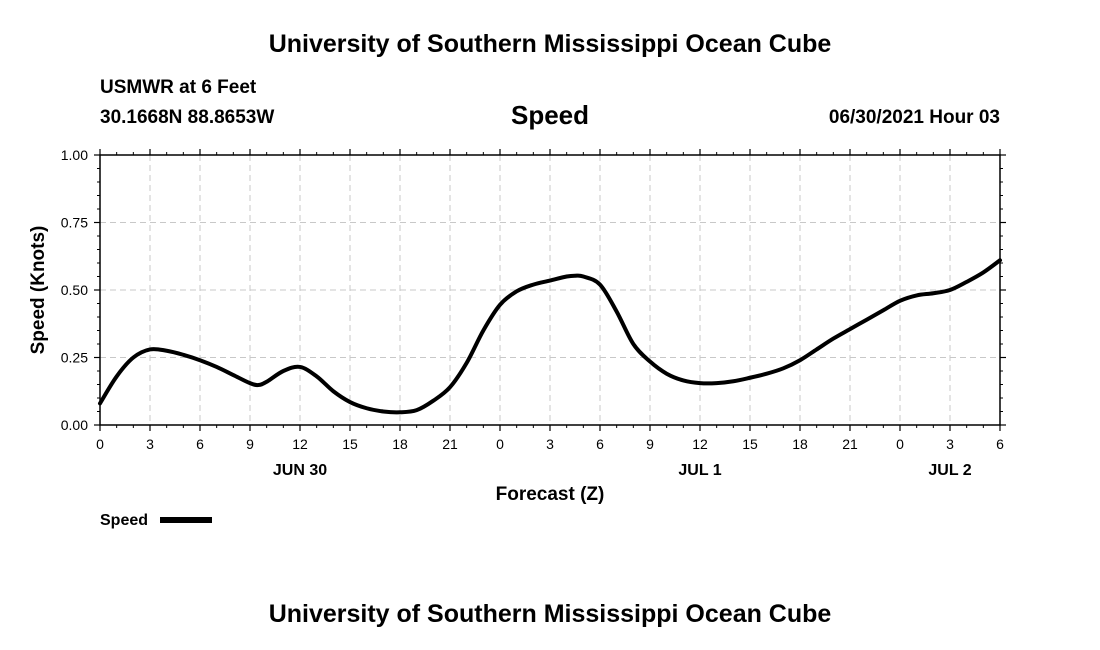 The height and width of the screenshot is (650, 1100). I want to click on y-tick-label: 0.50, so click(74, 290).